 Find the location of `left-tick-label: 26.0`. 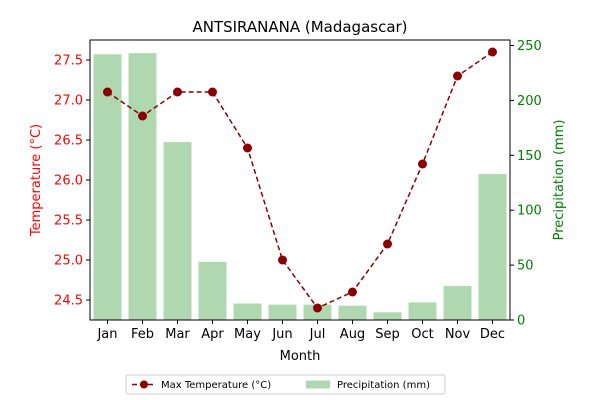

left-tick-label: 26.0 is located at coordinates (68, 181).